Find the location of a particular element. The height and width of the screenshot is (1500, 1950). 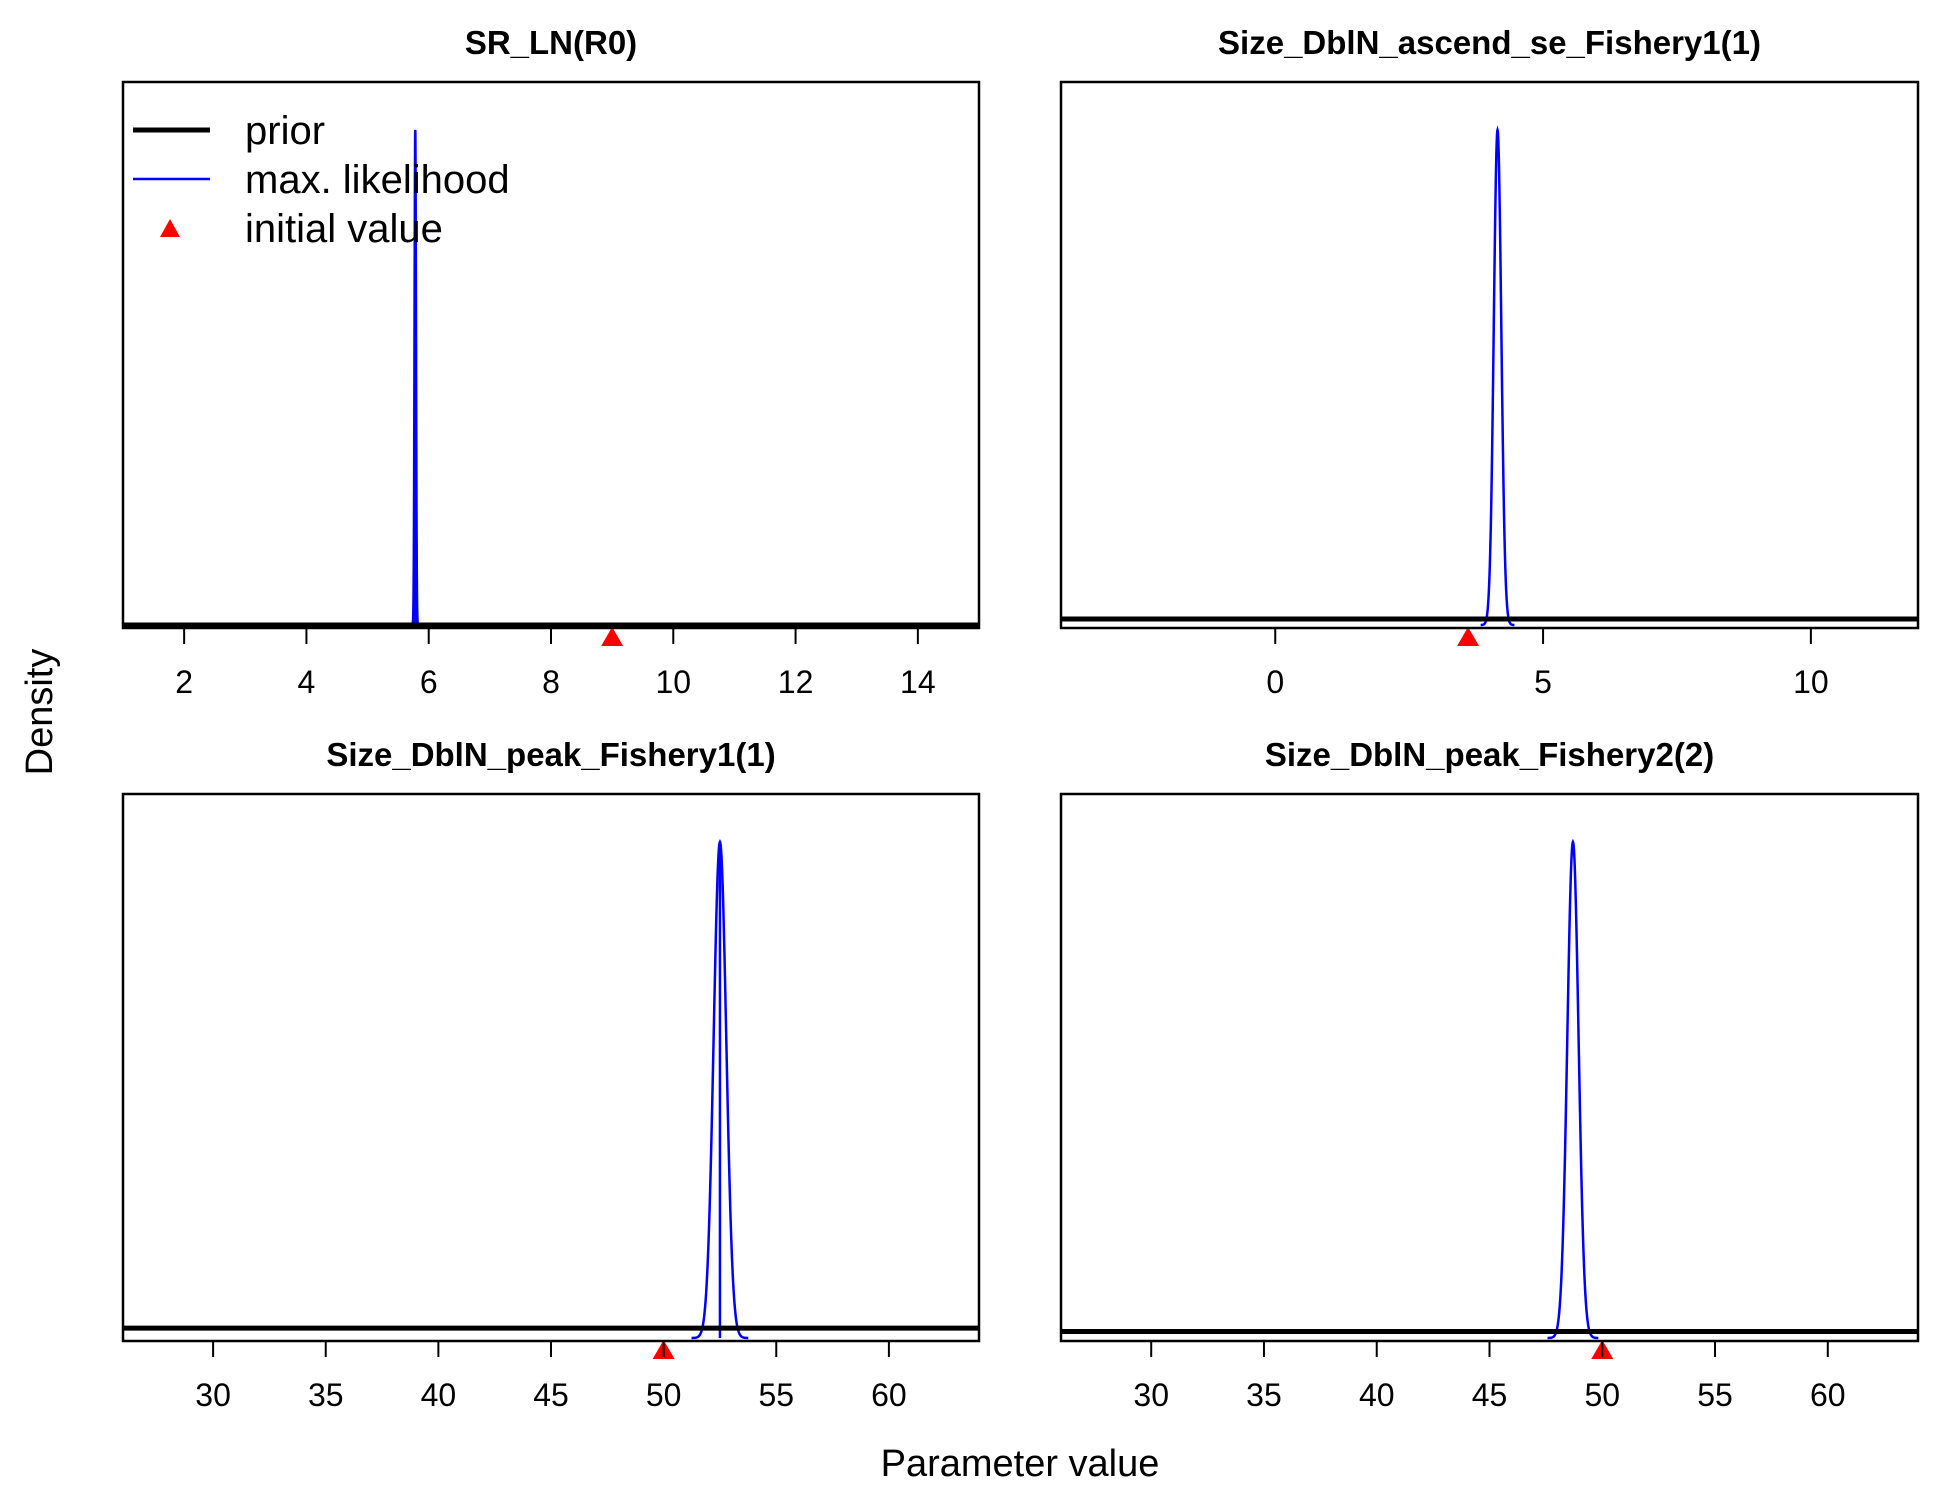

legend-item-1: prior is located at coordinates (229, 131).